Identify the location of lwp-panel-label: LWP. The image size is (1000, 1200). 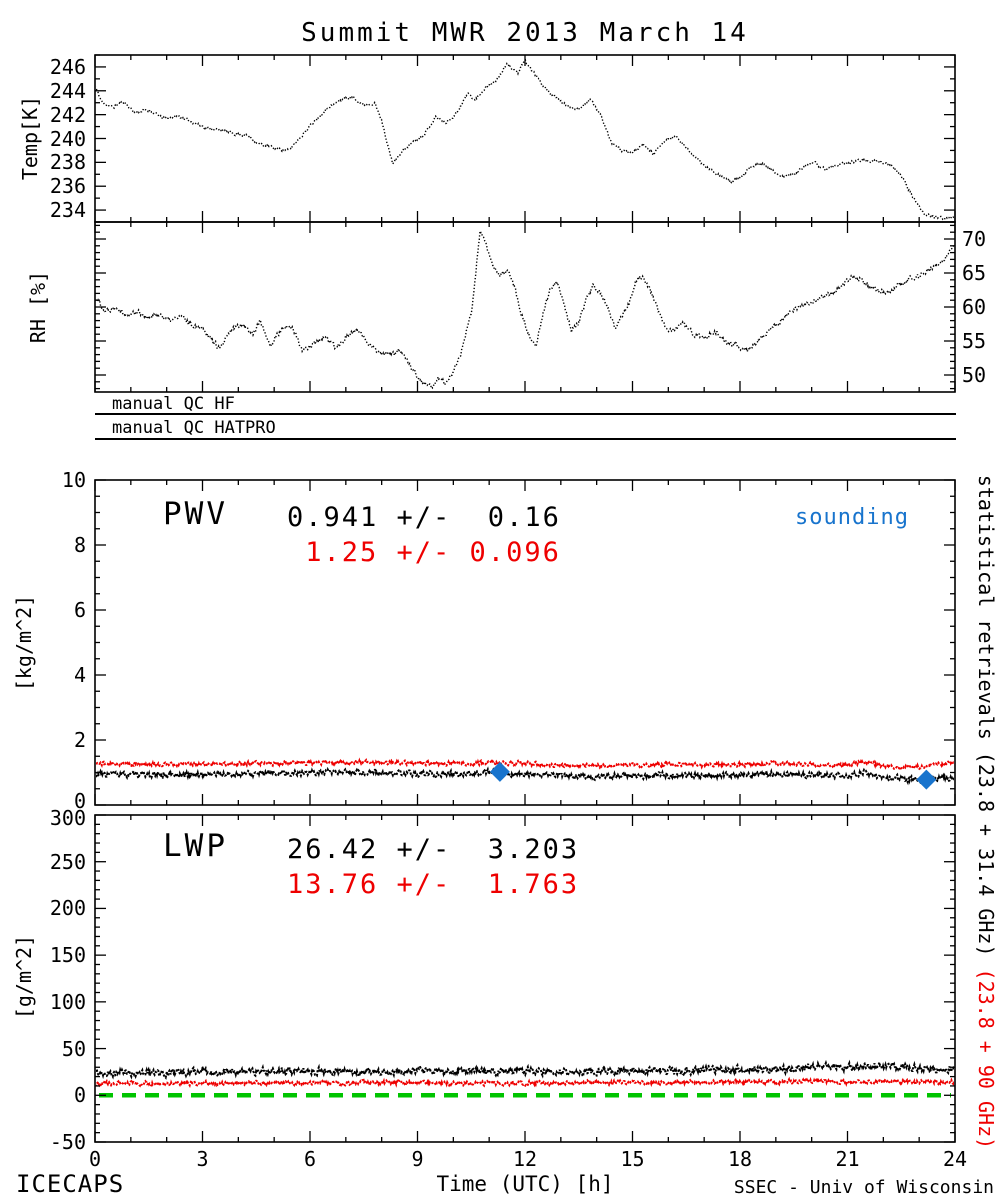
(195, 846).